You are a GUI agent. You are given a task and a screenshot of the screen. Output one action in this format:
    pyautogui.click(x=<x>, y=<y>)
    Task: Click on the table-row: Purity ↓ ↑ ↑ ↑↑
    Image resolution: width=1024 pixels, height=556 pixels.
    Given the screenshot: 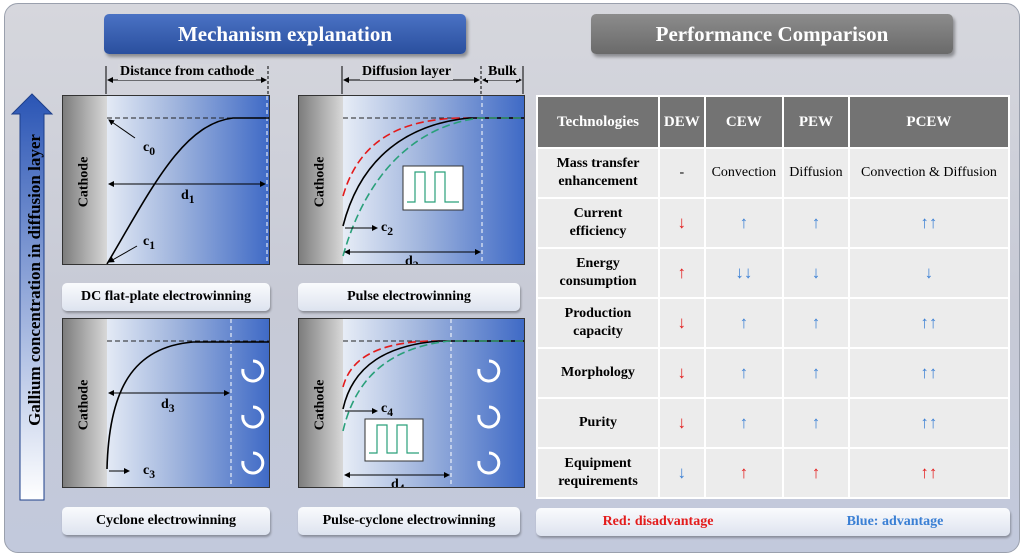 What is the action you would take?
    pyautogui.click(x=773, y=423)
    